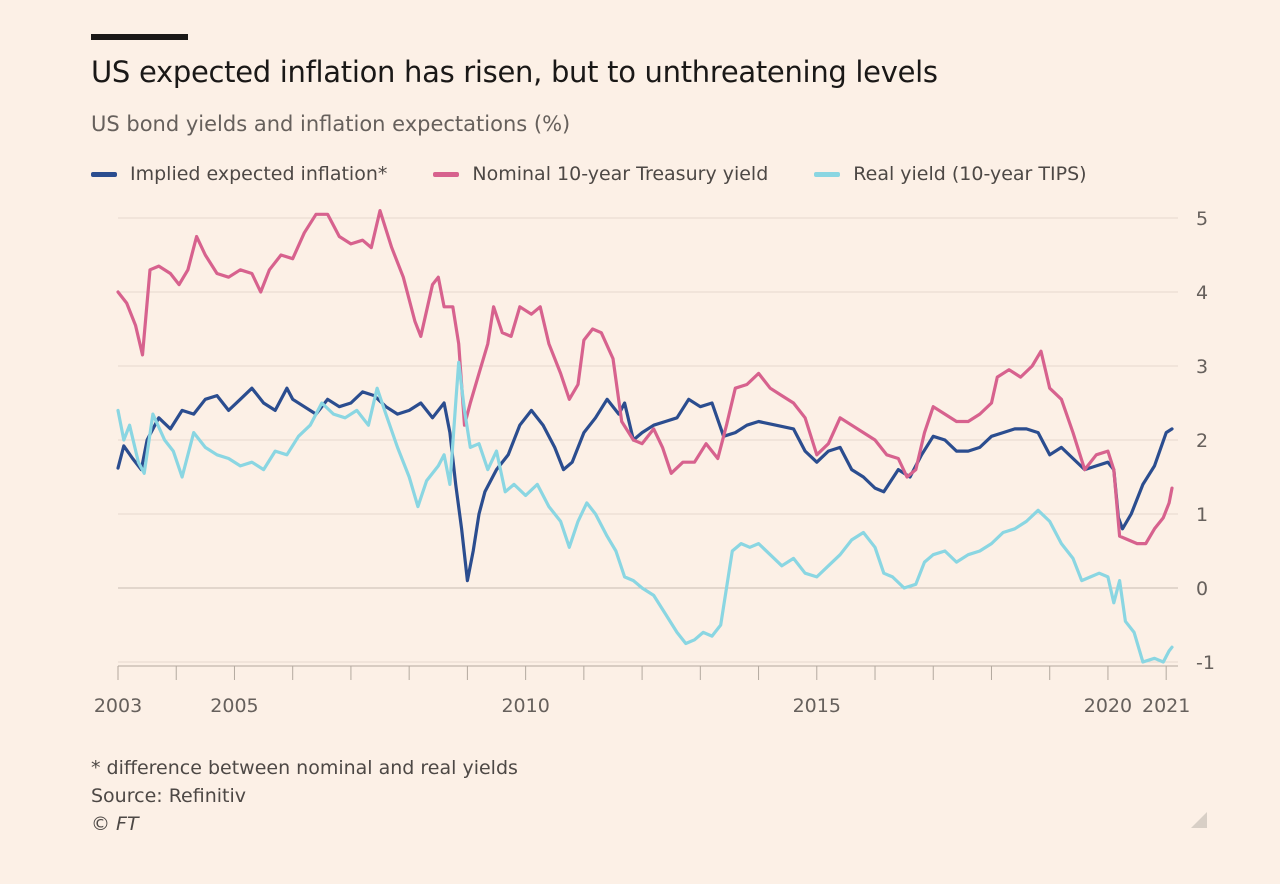 This screenshot has height=884, width=1280. I want to click on source-text: Source: Refinitiv, so click(168, 796).